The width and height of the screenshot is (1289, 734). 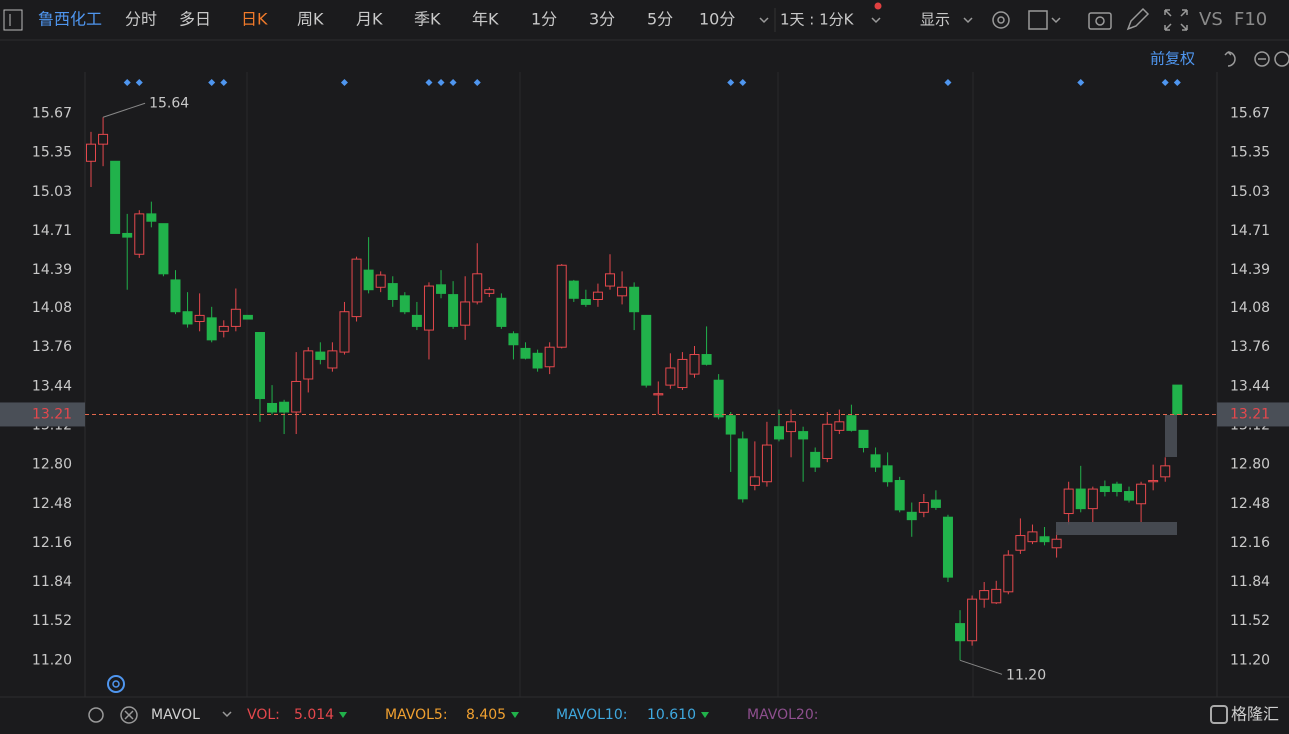 I want to click on camera-icon, so click(x=1100, y=21).